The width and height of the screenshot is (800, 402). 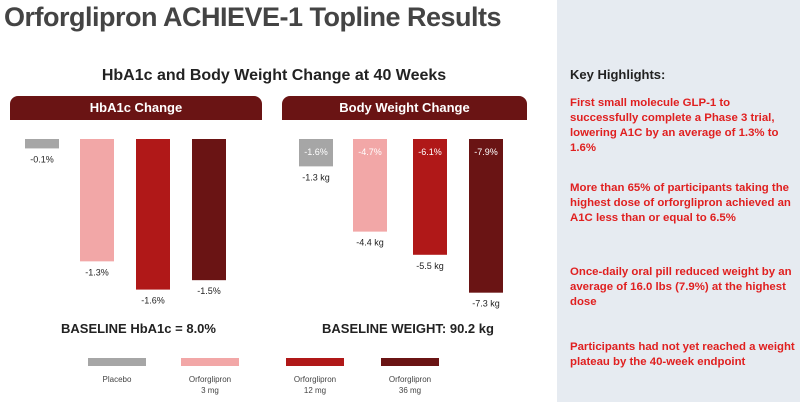 I want to click on legend-label-36mg: Orforglipron 36 mg, so click(x=410, y=385).